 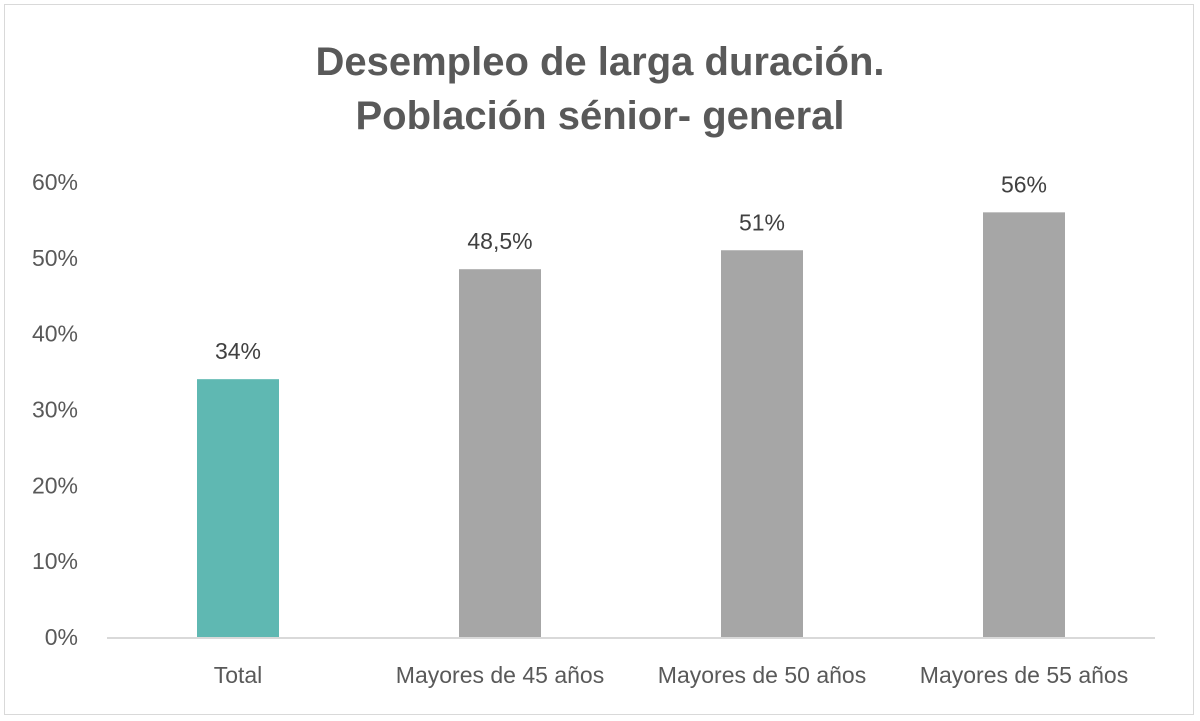 What do you see at coordinates (600, 62) in the screenshot?
I see `chart-title-line-1: Desempleo de larga duración.` at bounding box center [600, 62].